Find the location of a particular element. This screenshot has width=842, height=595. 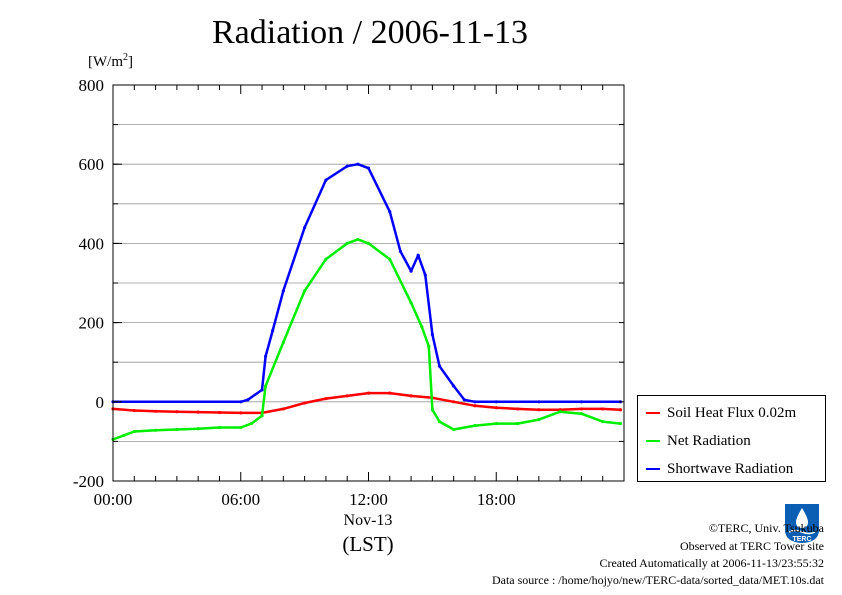

y-tick-label: 400 is located at coordinates (92, 243).